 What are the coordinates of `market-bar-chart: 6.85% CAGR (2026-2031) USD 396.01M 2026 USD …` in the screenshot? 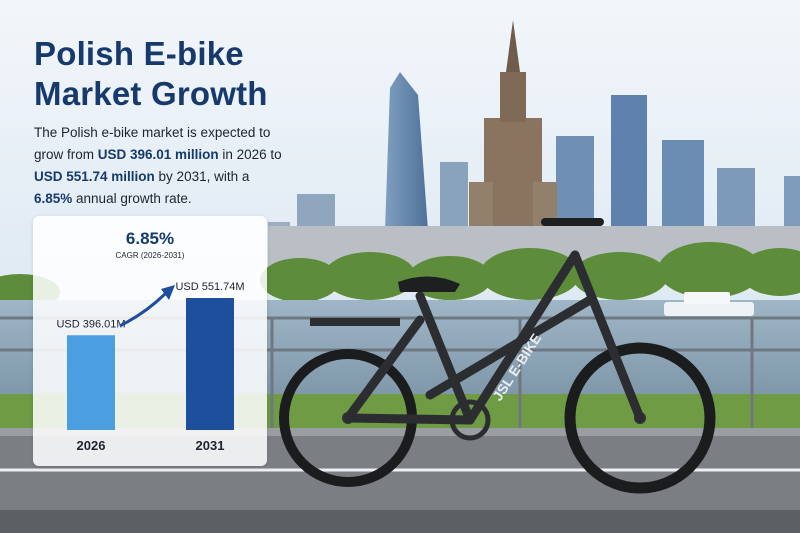 It's located at (150, 341).